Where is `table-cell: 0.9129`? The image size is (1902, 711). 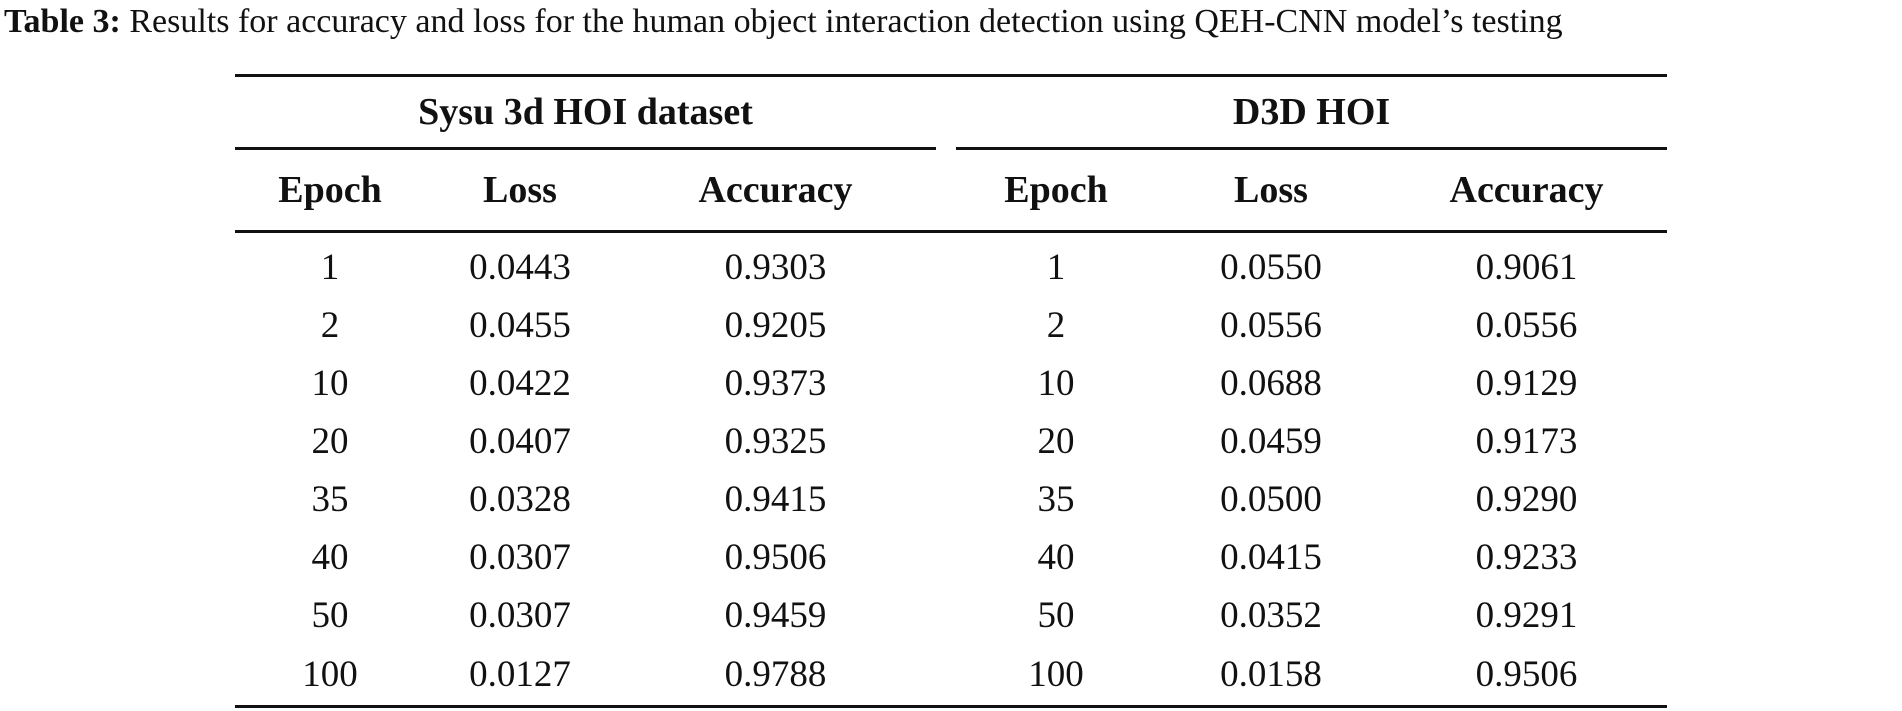 table-cell: 0.9129 is located at coordinates (1526, 383).